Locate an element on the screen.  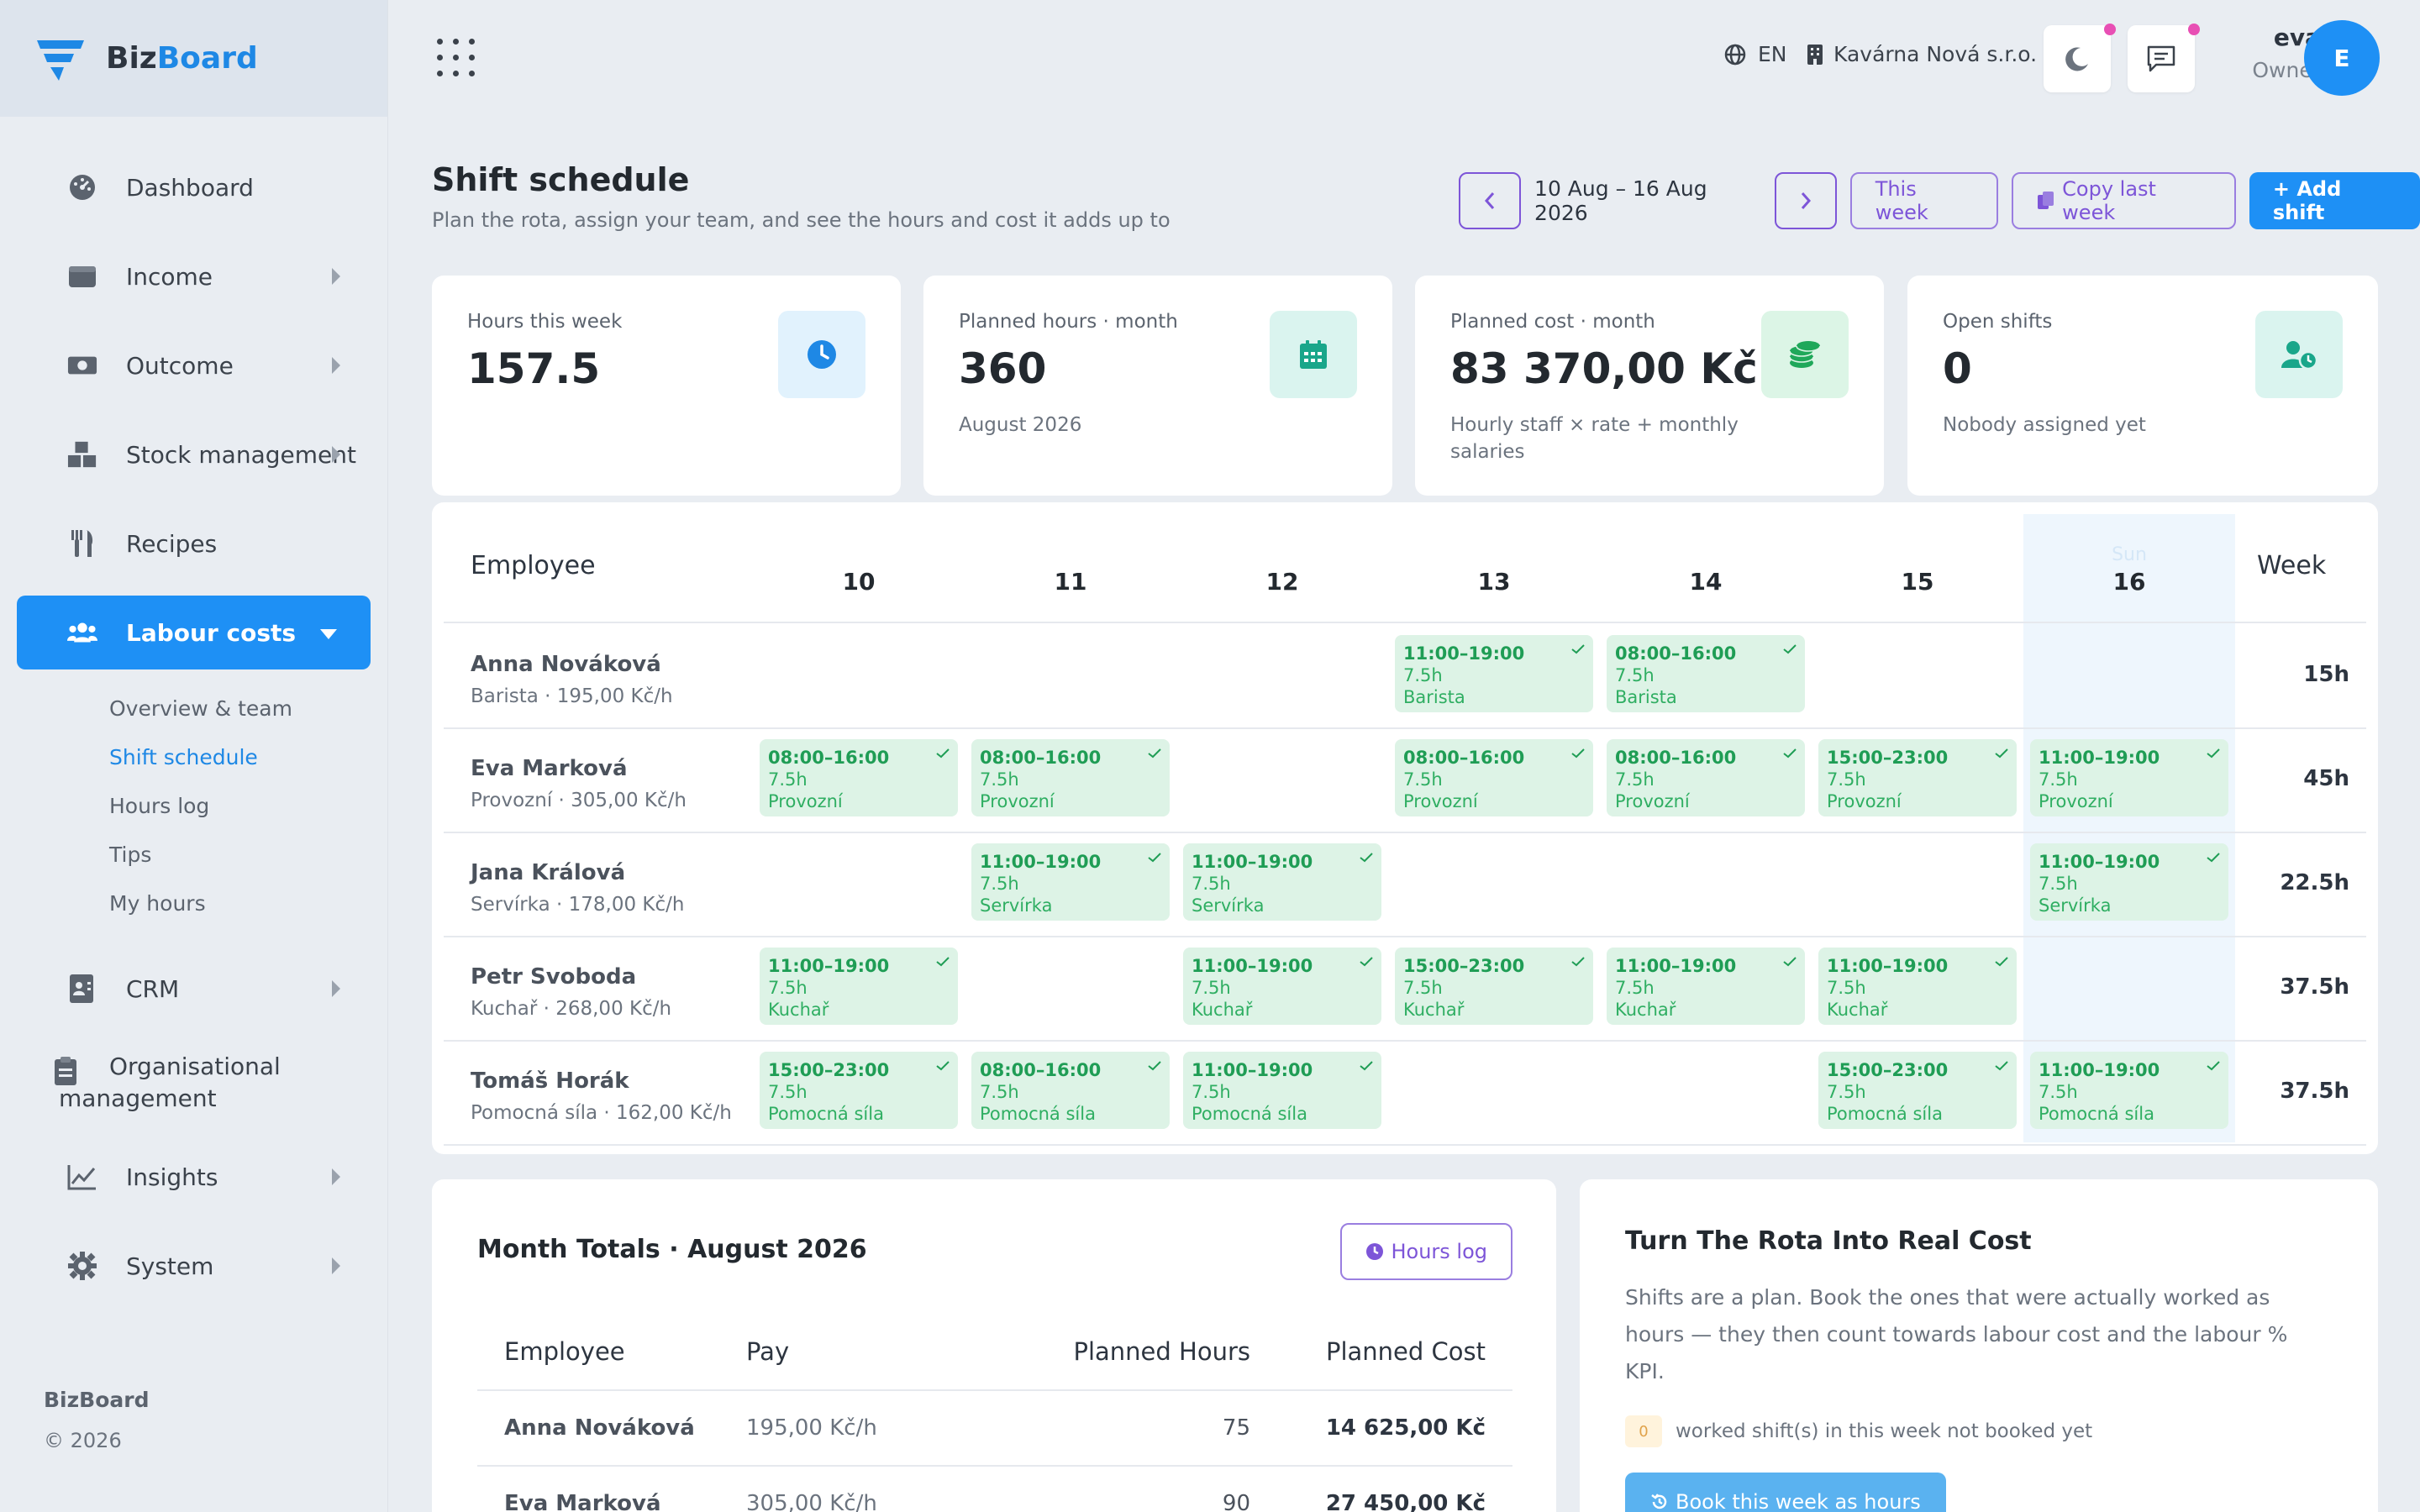
nav-insights: Insights is located at coordinates (194, 1177).